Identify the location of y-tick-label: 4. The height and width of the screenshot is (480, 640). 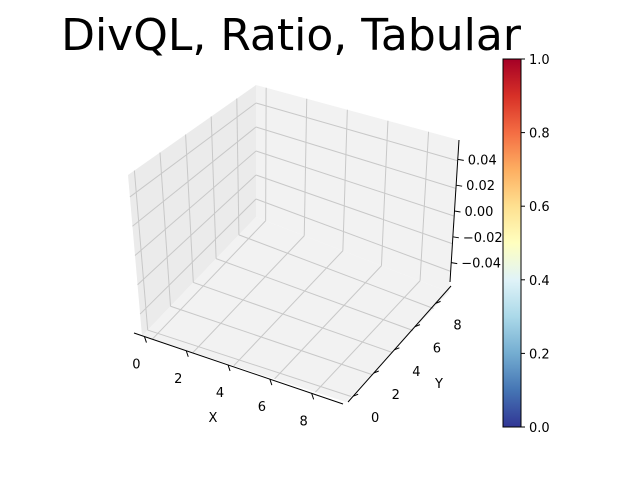
(416, 372).